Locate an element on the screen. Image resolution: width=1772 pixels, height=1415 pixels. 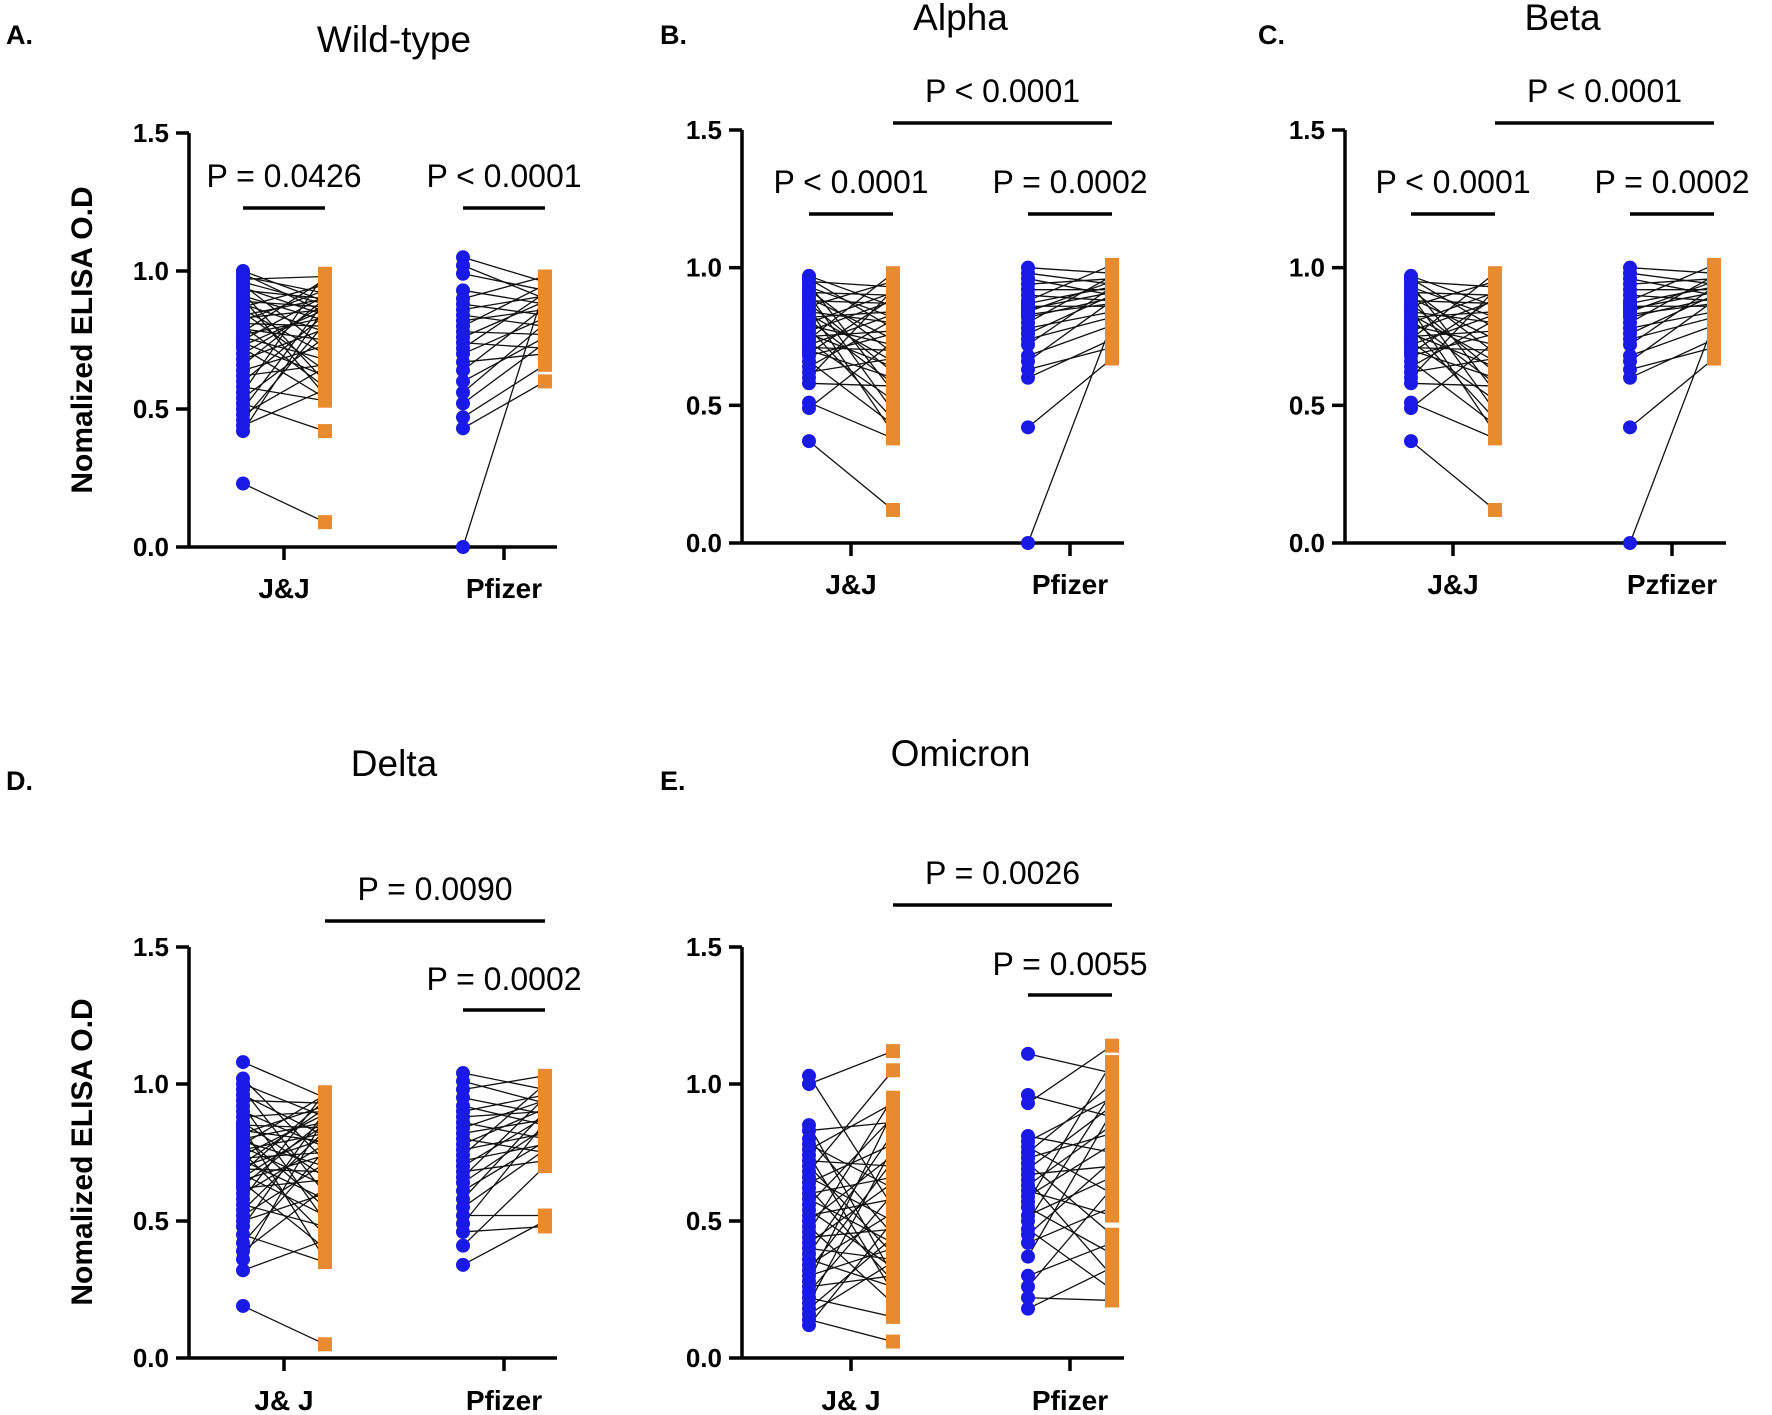
y-tick-label: 0.5 is located at coordinates (704, 1221).